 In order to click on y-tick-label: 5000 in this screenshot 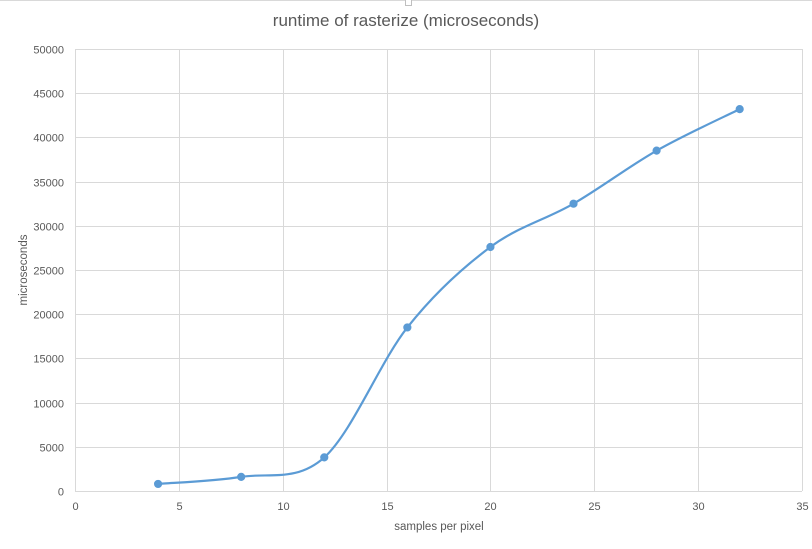, I will do `click(52, 449)`.